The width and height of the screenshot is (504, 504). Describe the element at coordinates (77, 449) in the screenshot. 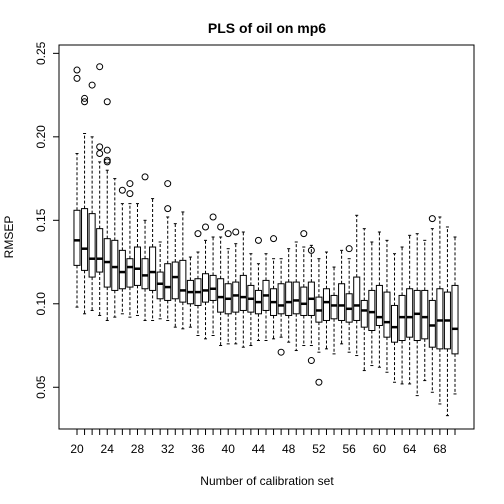

I see `x-tick-label: 20` at that location.